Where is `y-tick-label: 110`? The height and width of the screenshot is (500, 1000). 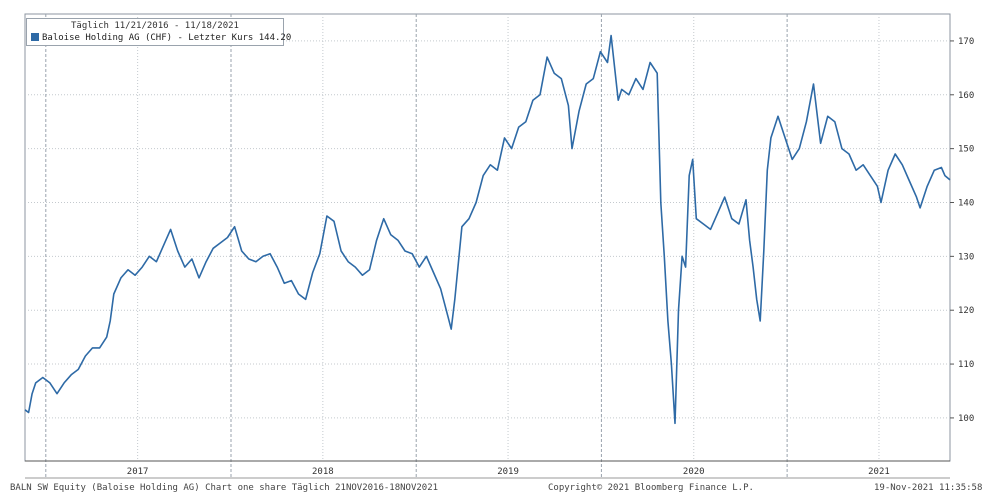
y-tick-label: 110 is located at coordinates (966, 365).